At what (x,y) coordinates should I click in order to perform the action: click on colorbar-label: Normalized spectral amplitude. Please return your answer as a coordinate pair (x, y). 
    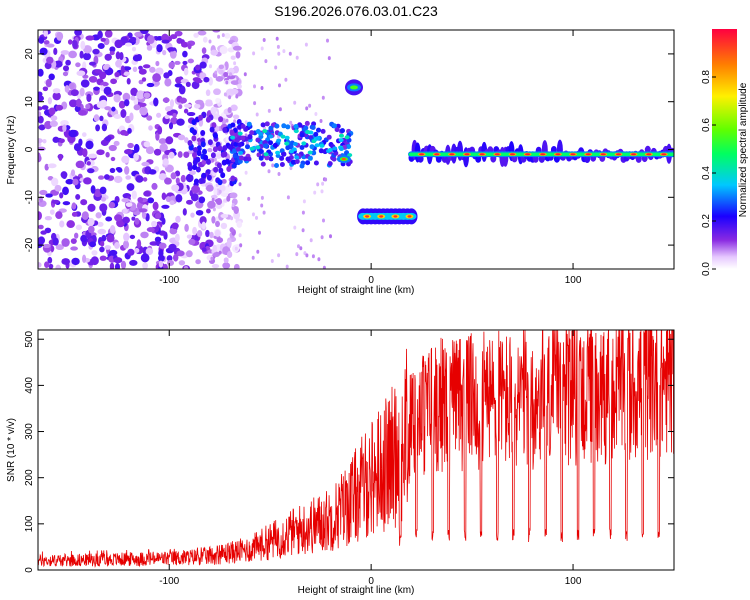
    Looking at the image, I should click on (743, 149).